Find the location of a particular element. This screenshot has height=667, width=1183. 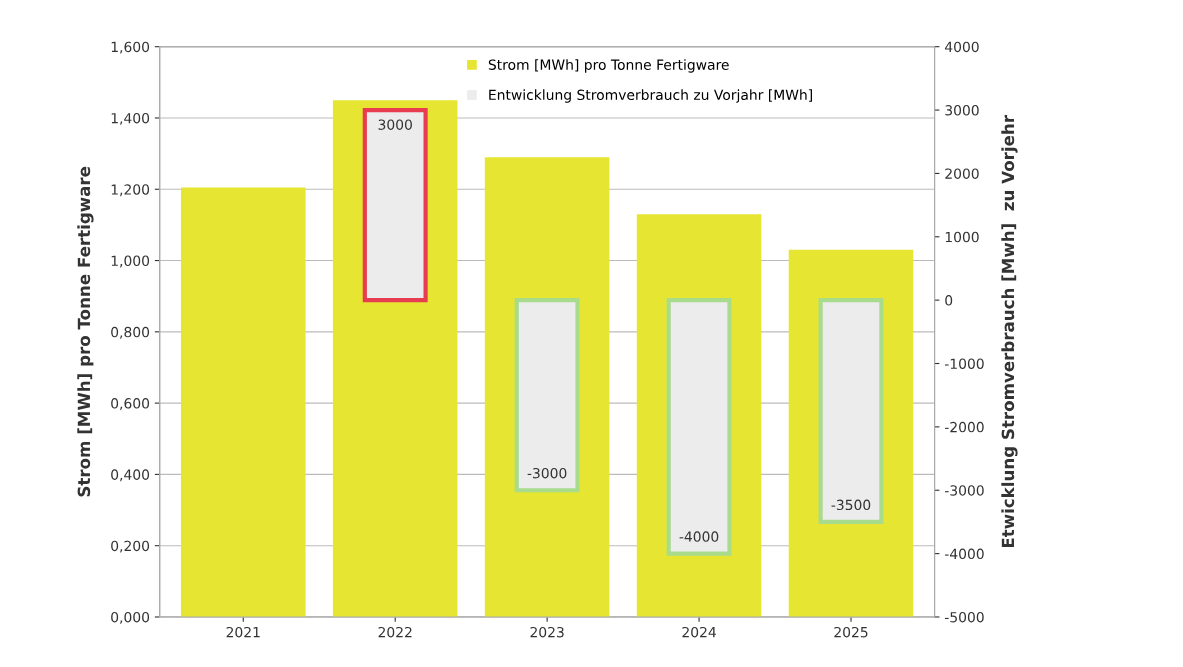

x-tick-label: 2022 is located at coordinates (395, 632).